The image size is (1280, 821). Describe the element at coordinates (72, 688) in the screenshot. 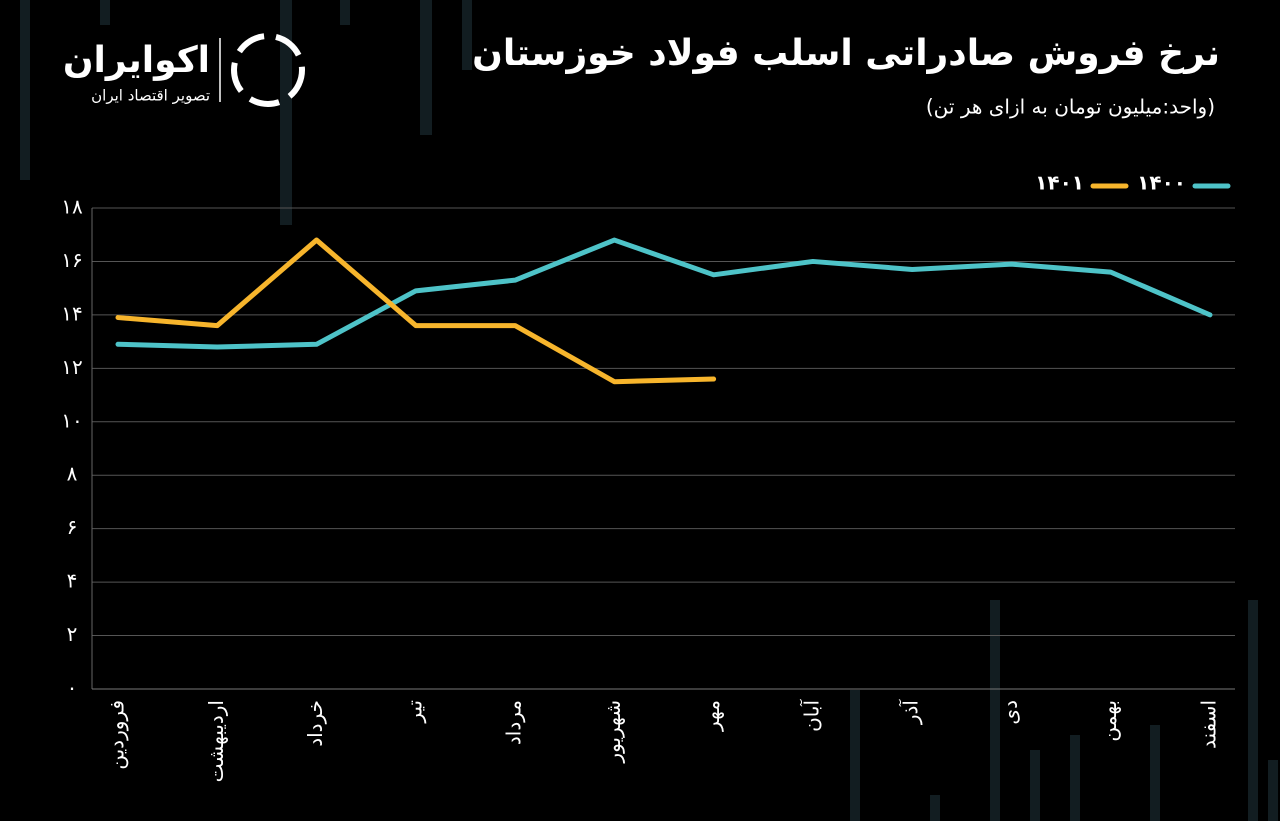

I see `y-tick-label: ۰` at that location.